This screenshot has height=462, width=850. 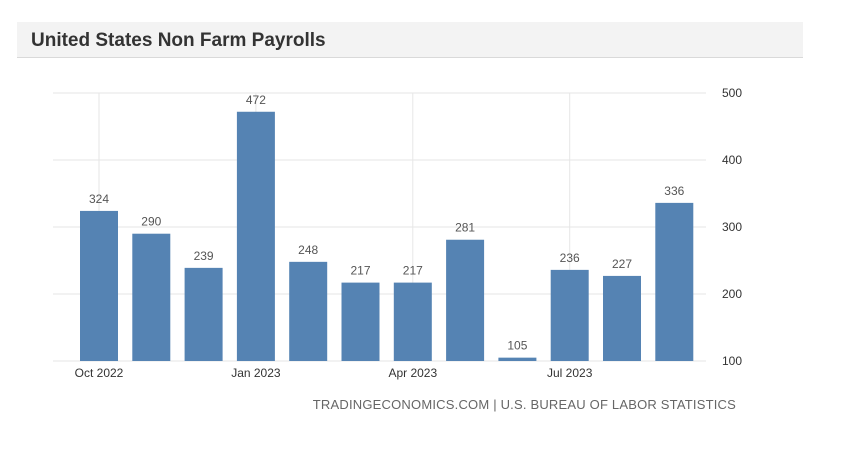 I want to click on data-label: 324, so click(x=99, y=199).